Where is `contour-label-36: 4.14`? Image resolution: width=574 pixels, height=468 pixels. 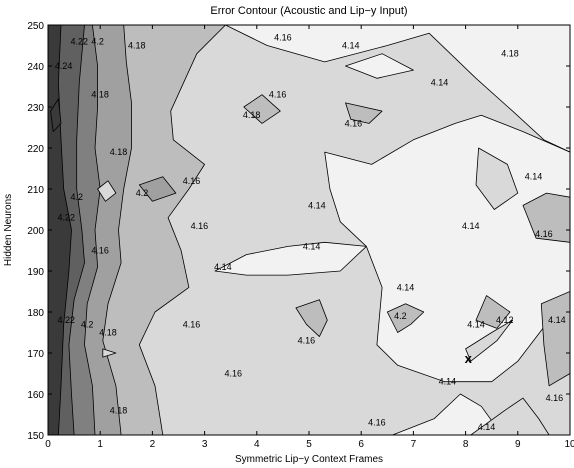
contour-label-36: 4.14 is located at coordinates (557, 320).